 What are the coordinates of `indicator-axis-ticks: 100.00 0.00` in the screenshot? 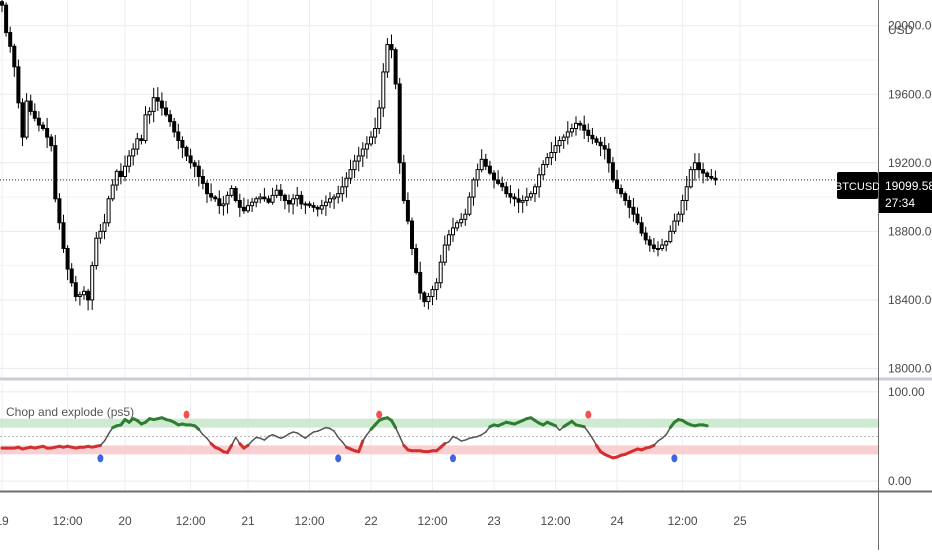 It's located at (906, 436).